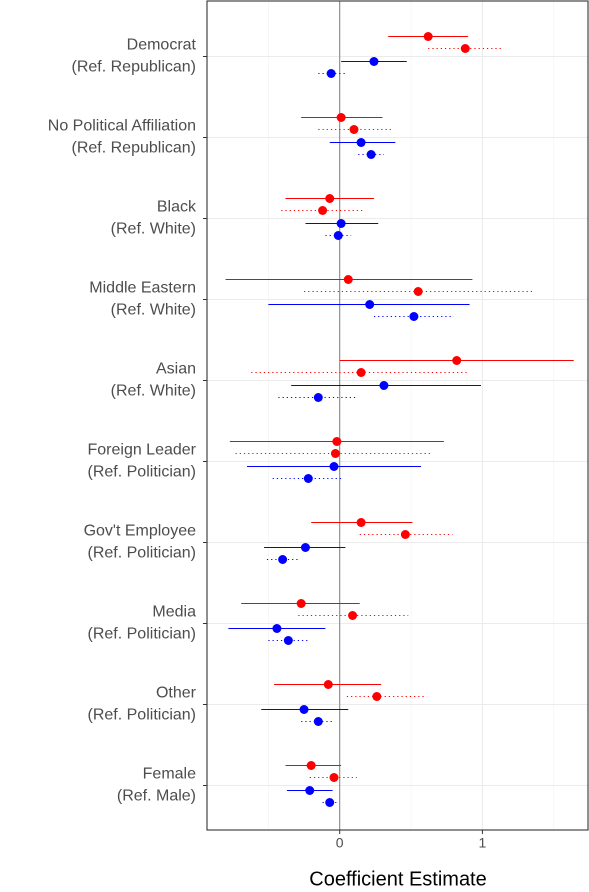 This screenshot has height=892, width=589. What do you see at coordinates (169, 774) in the screenshot?
I see `y-tick-label: Female` at bounding box center [169, 774].